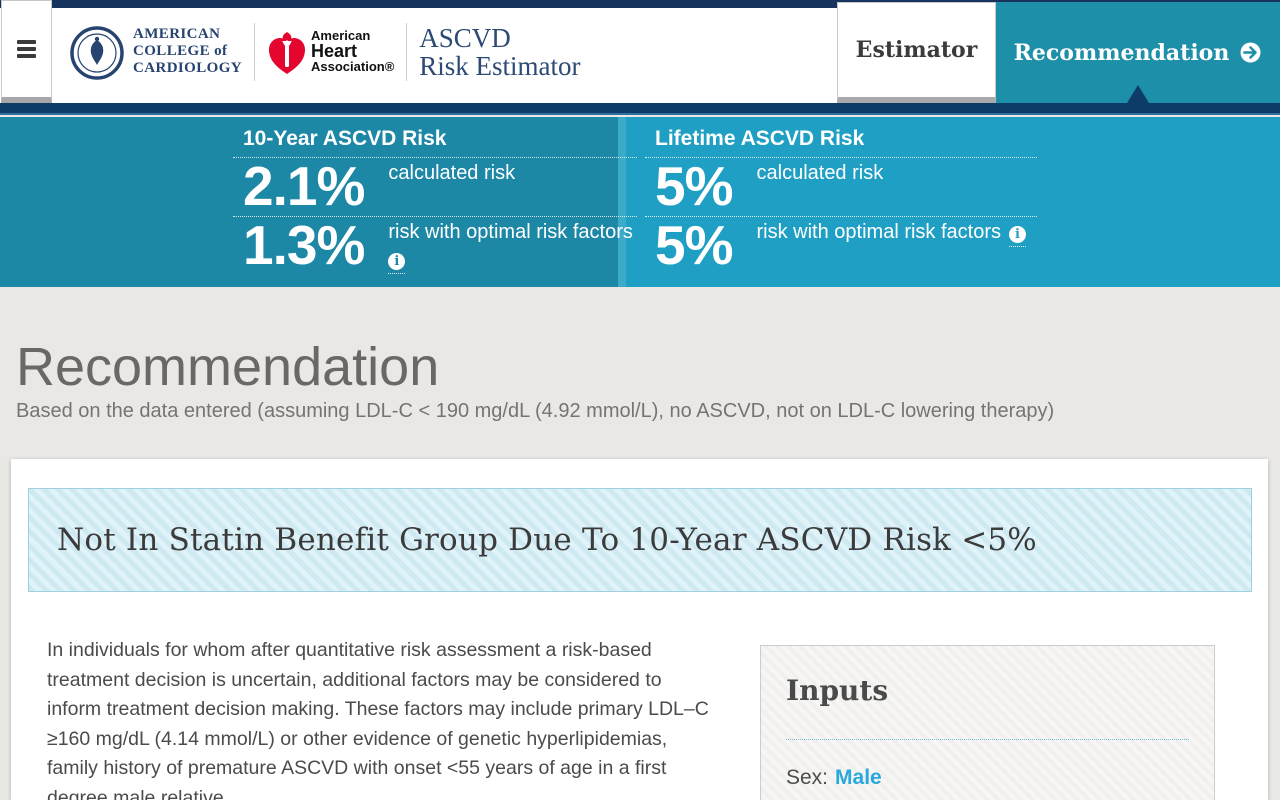 The image size is (1280, 800). Describe the element at coordinates (334, 51) in the screenshot. I see `aha-line: Heart` at that location.